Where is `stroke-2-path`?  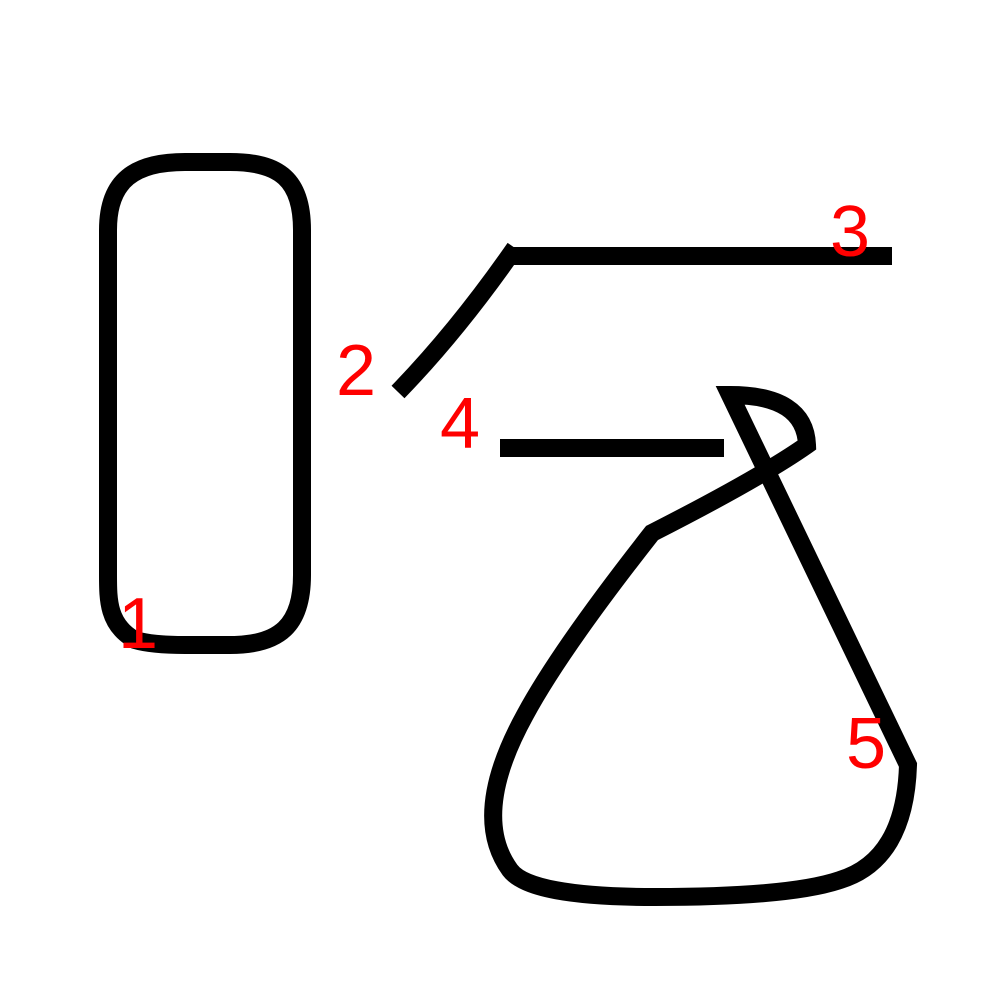 stroke-2-path is located at coordinates (457, 320).